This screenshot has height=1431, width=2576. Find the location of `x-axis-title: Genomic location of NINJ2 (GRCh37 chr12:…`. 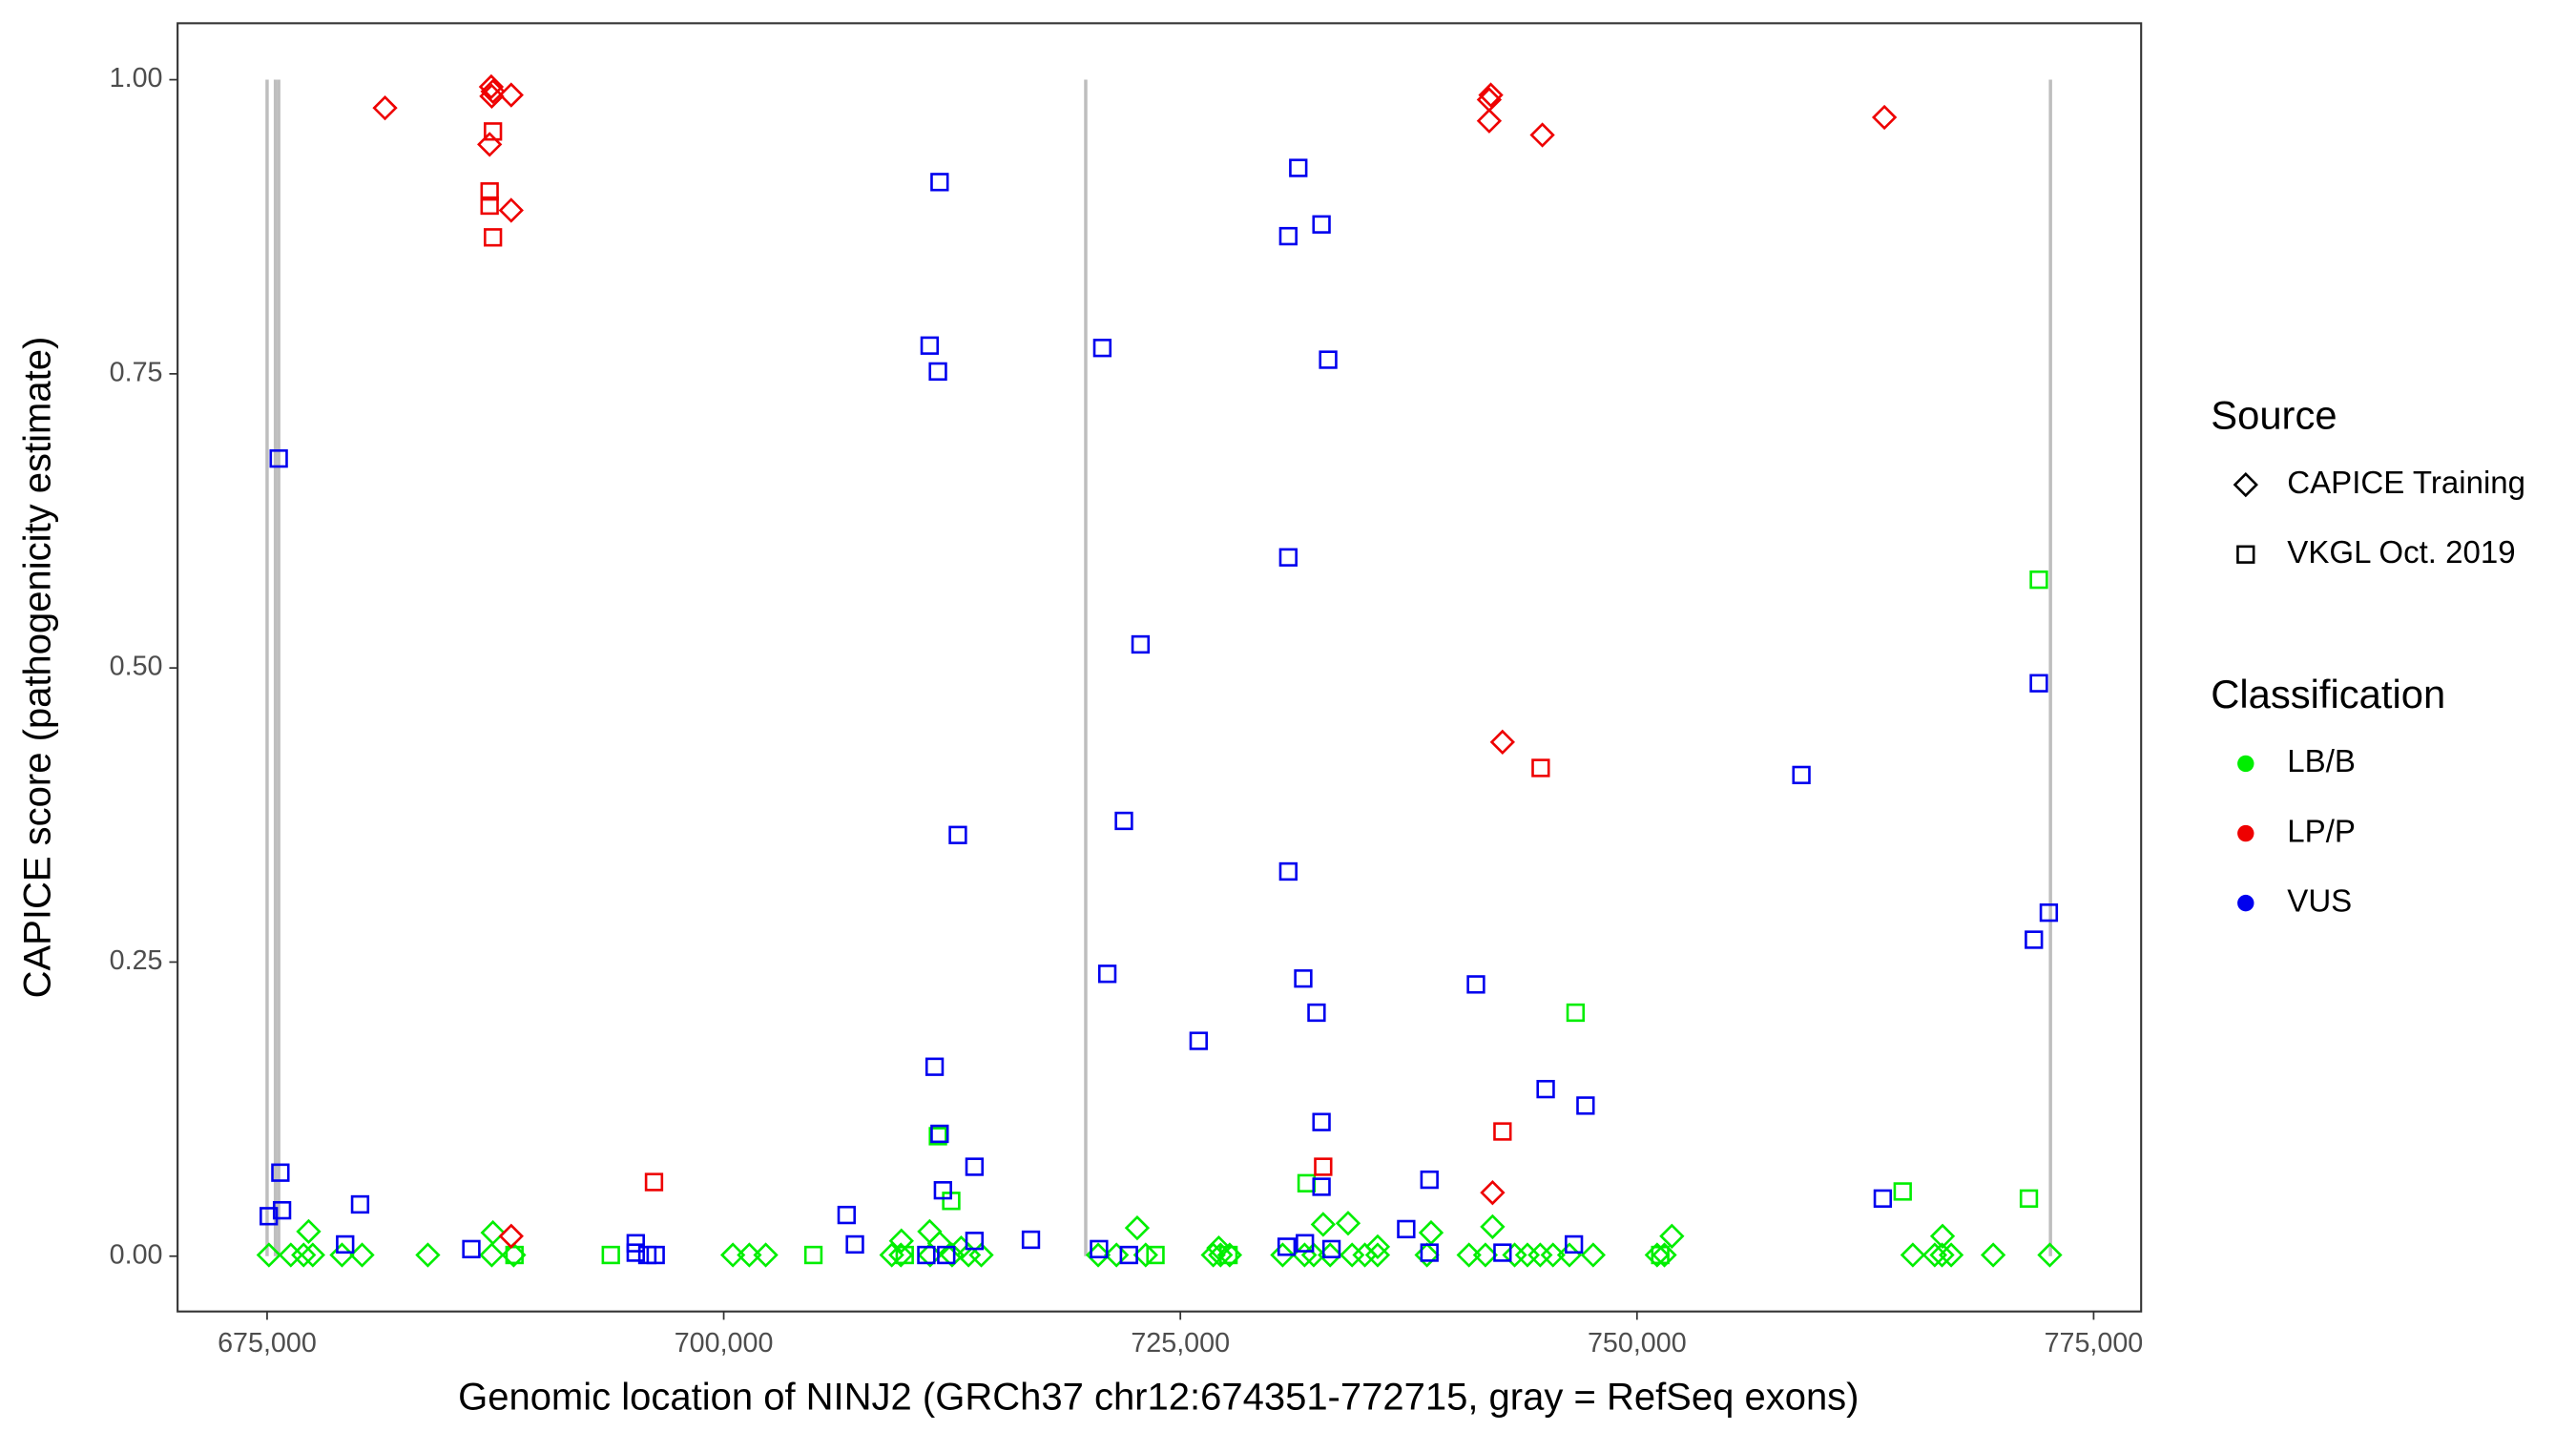

x-axis-title: Genomic location of NINJ2 (GRCh37 chr12:… is located at coordinates (1158, 1397).